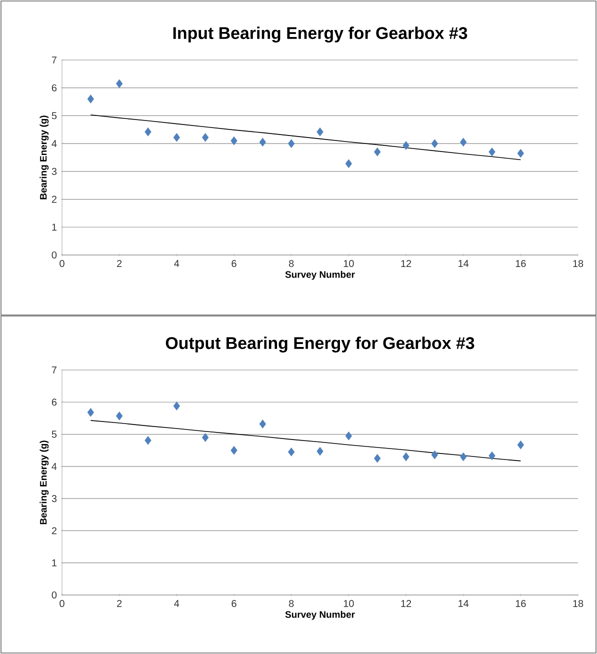 The height and width of the screenshot is (654, 597). What do you see at coordinates (320, 344) in the screenshot?
I see `chart-title: Output Bearing Energy for Gearbox #3` at bounding box center [320, 344].